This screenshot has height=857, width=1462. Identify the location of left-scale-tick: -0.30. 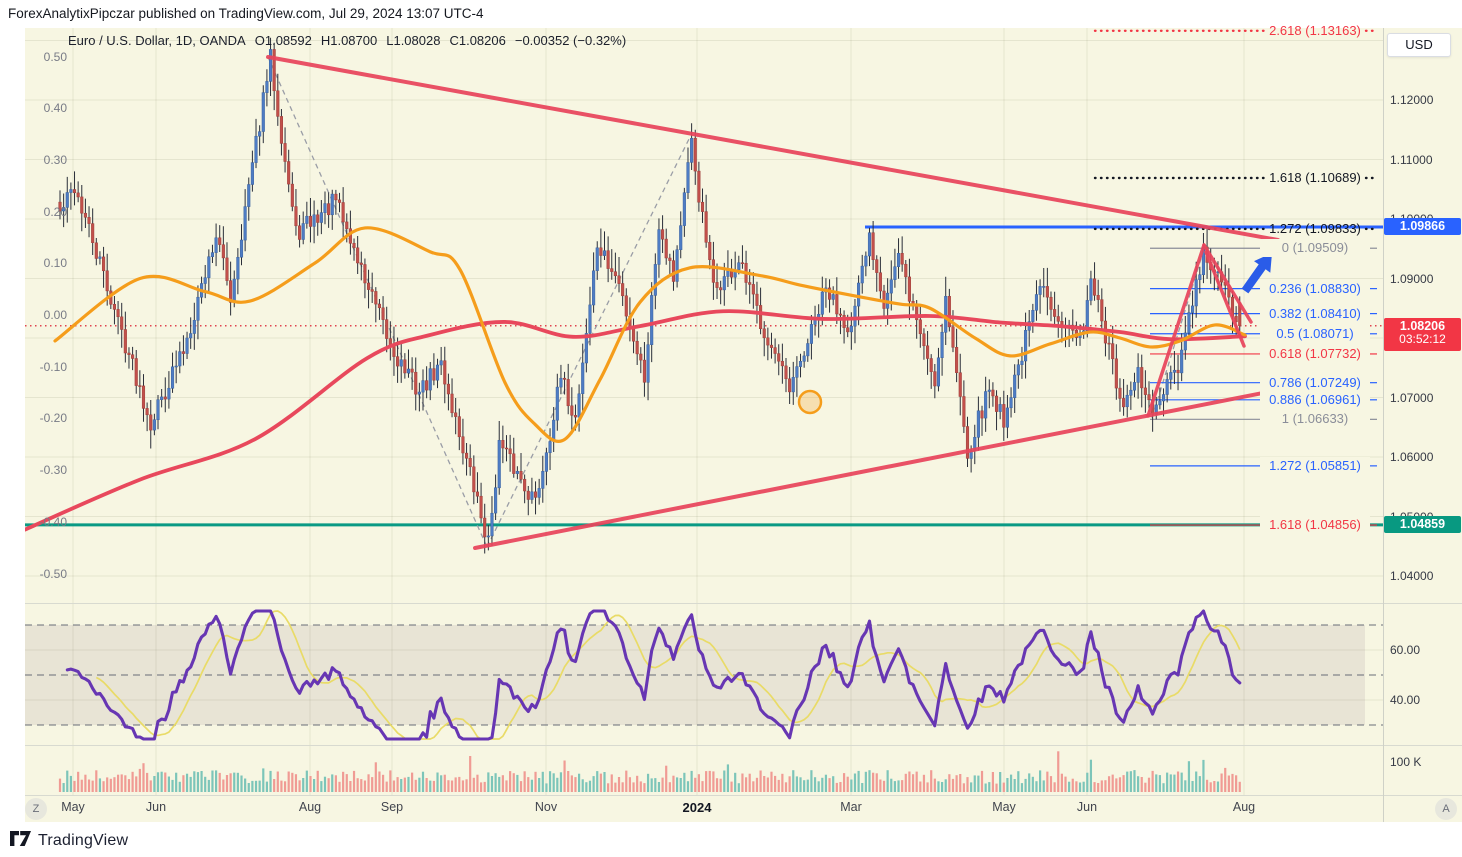
(53, 470).